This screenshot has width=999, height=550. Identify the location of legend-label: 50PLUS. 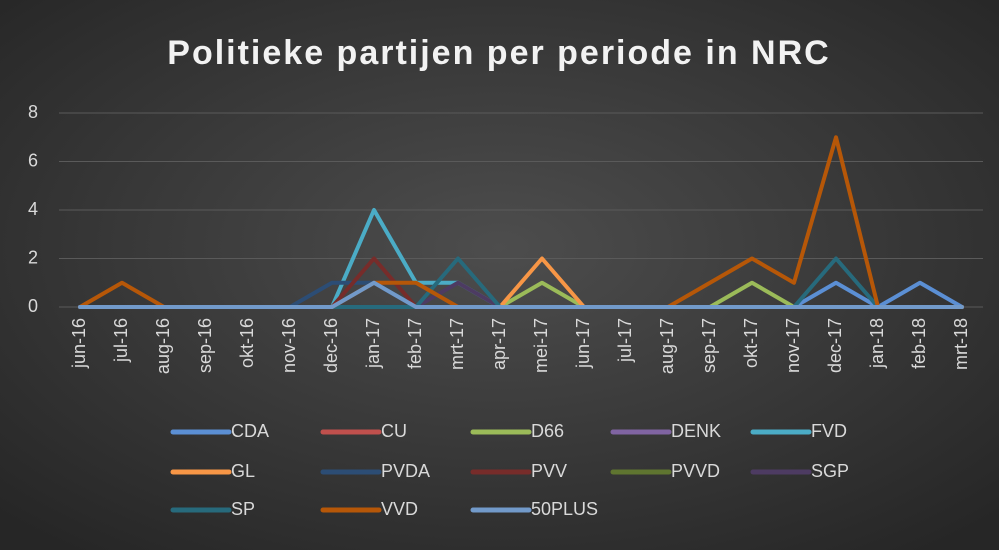
(564, 509).